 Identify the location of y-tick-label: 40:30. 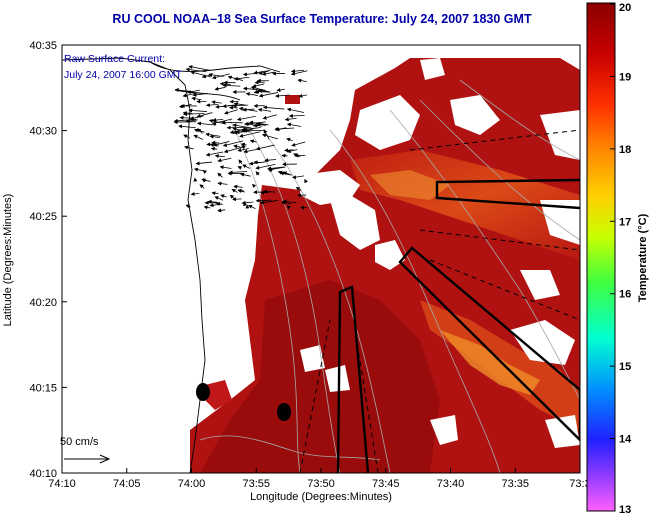
(43, 132).